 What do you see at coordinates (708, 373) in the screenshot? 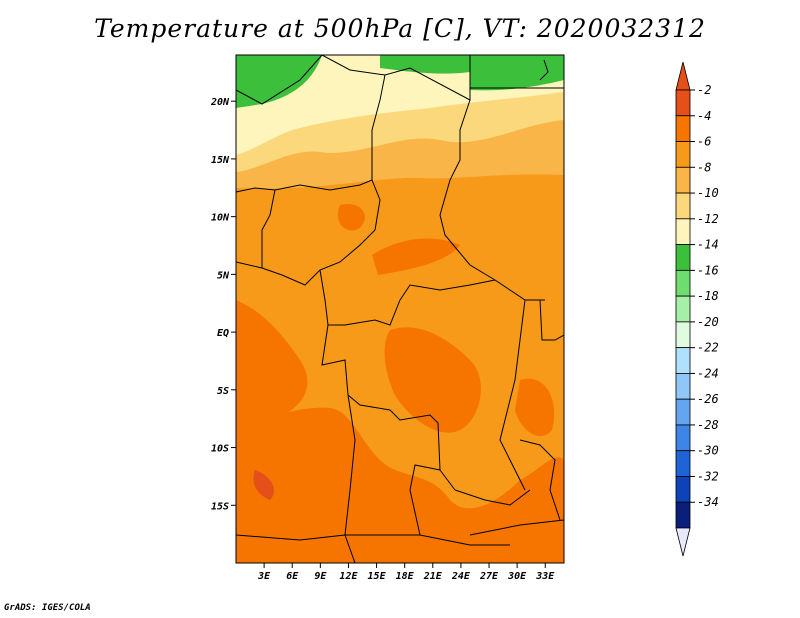
I see `colorbar-label: -24` at bounding box center [708, 373].